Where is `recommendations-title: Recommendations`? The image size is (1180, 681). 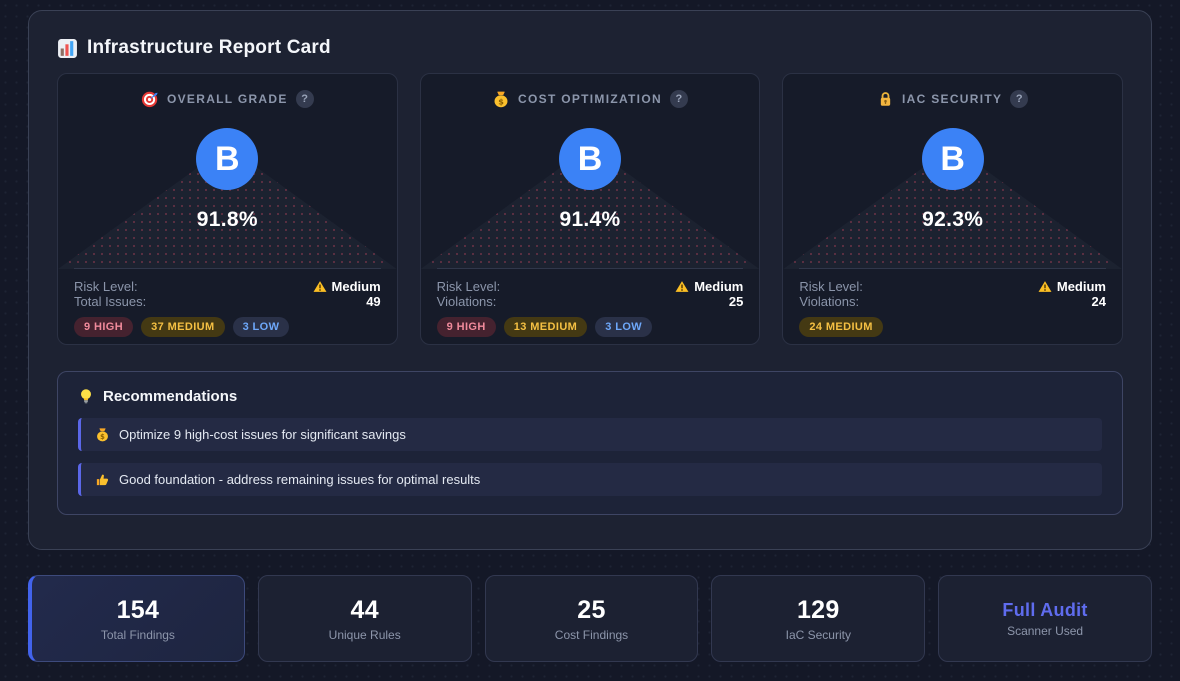 recommendations-title: Recommendations is located at coordinates (170, 396).